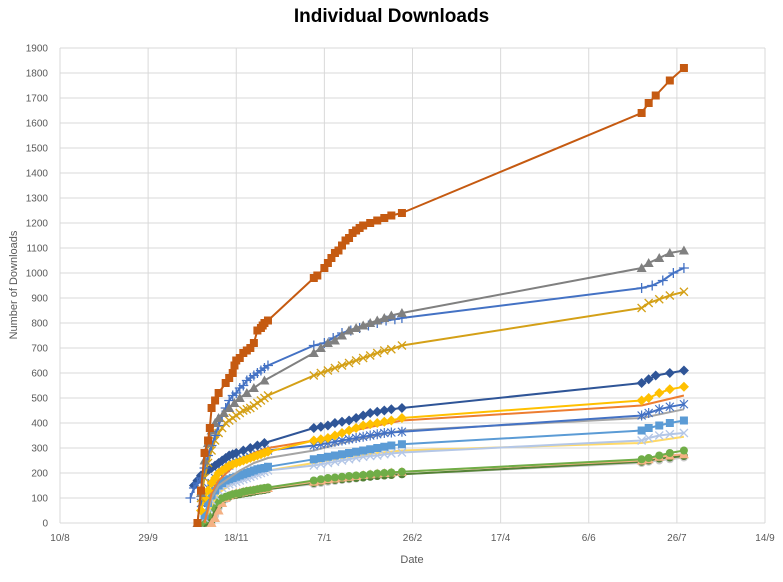 The height and width of the screenshot is (582, 783). Describe the element at coordinates (39, 474) in the screenshot. I see `y-tick-label: 200` at that location.